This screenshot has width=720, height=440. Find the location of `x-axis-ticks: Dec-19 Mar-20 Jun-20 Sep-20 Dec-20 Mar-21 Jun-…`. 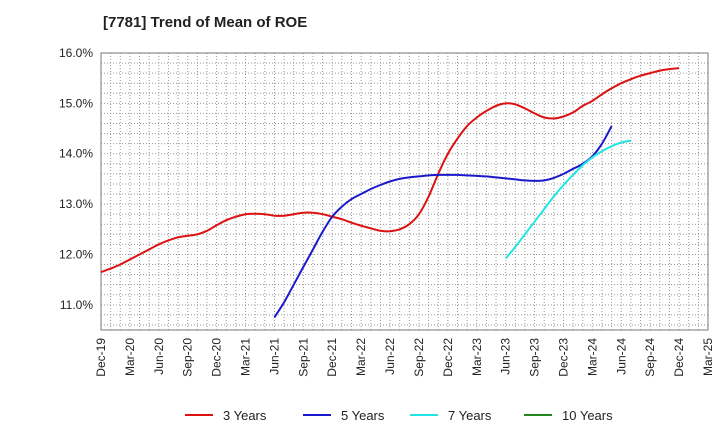

x-axis-ticks: Dec-19 Mar-20 Jun-20 Sep-20 Dec-20 Mar-21 Jun-… is located at coordinates (404, 357).